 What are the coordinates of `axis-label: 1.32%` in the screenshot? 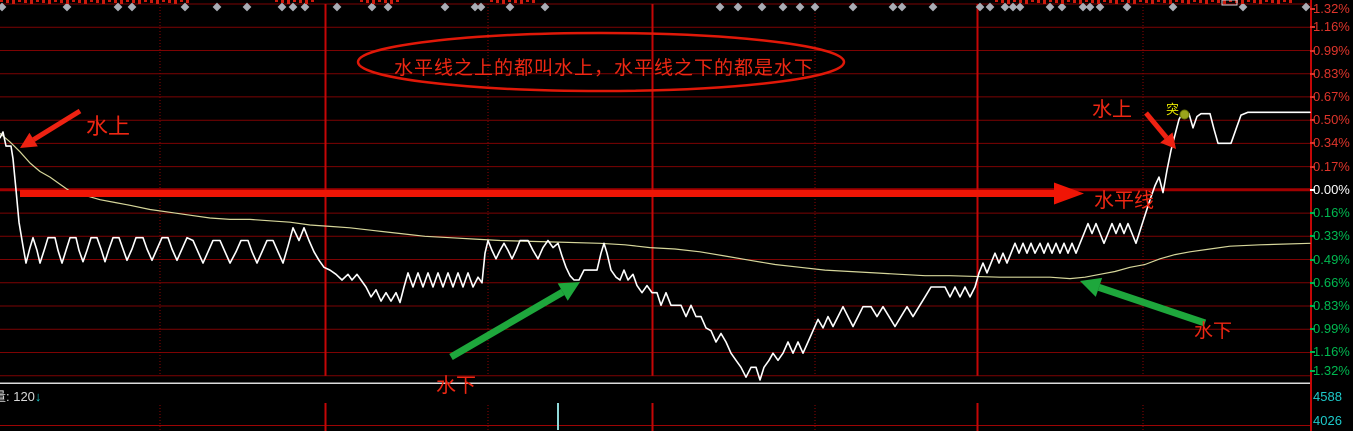 It's located at (1331, 8).